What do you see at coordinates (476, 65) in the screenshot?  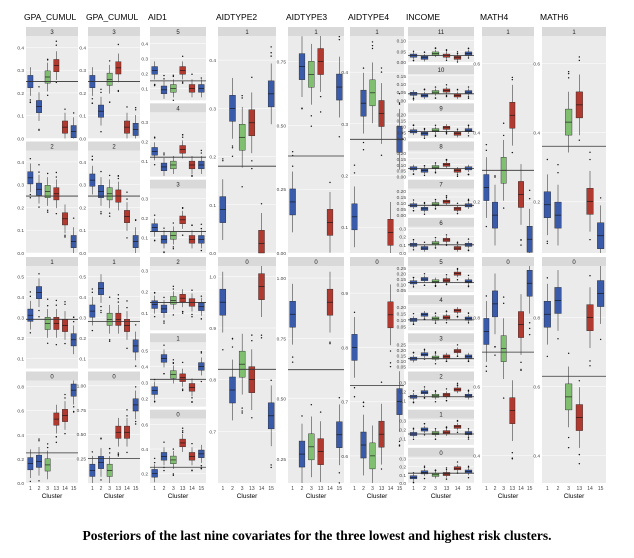 I see `y-tick-label: 0.6` at bounding box center [476, 65].